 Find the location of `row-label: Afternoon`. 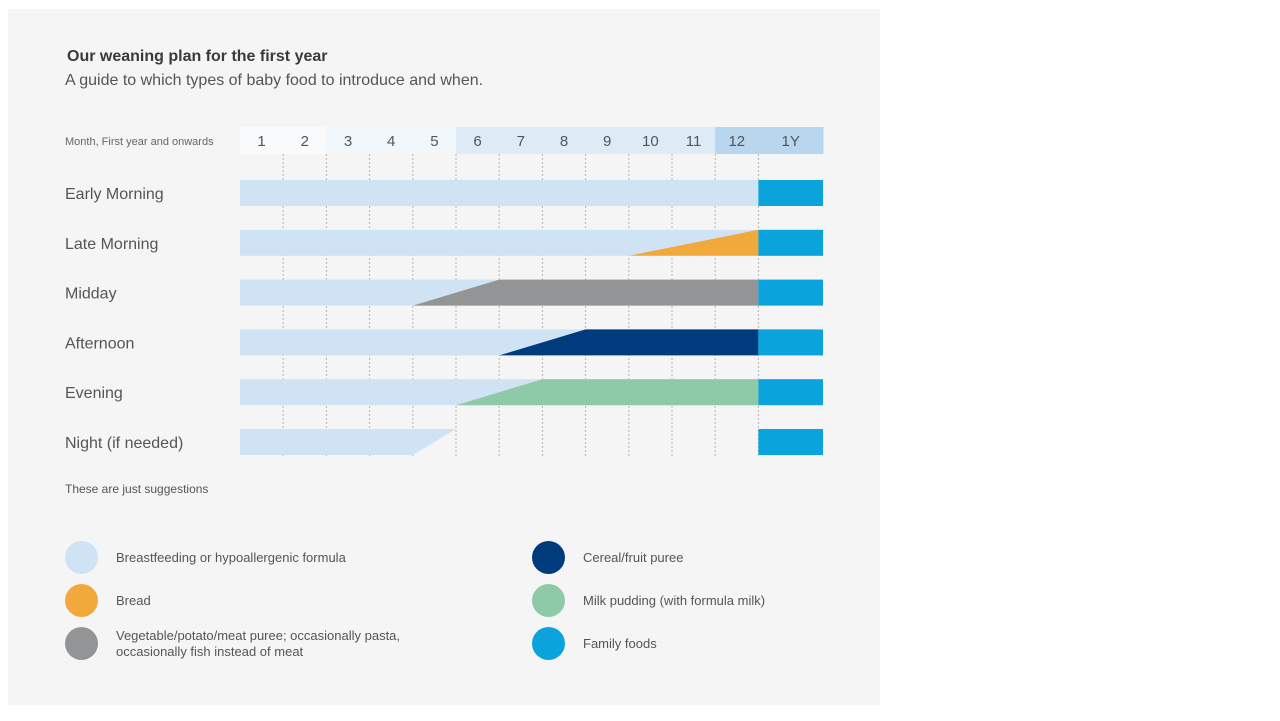

row-label: Afternoon is located at coordinates (99, 343).